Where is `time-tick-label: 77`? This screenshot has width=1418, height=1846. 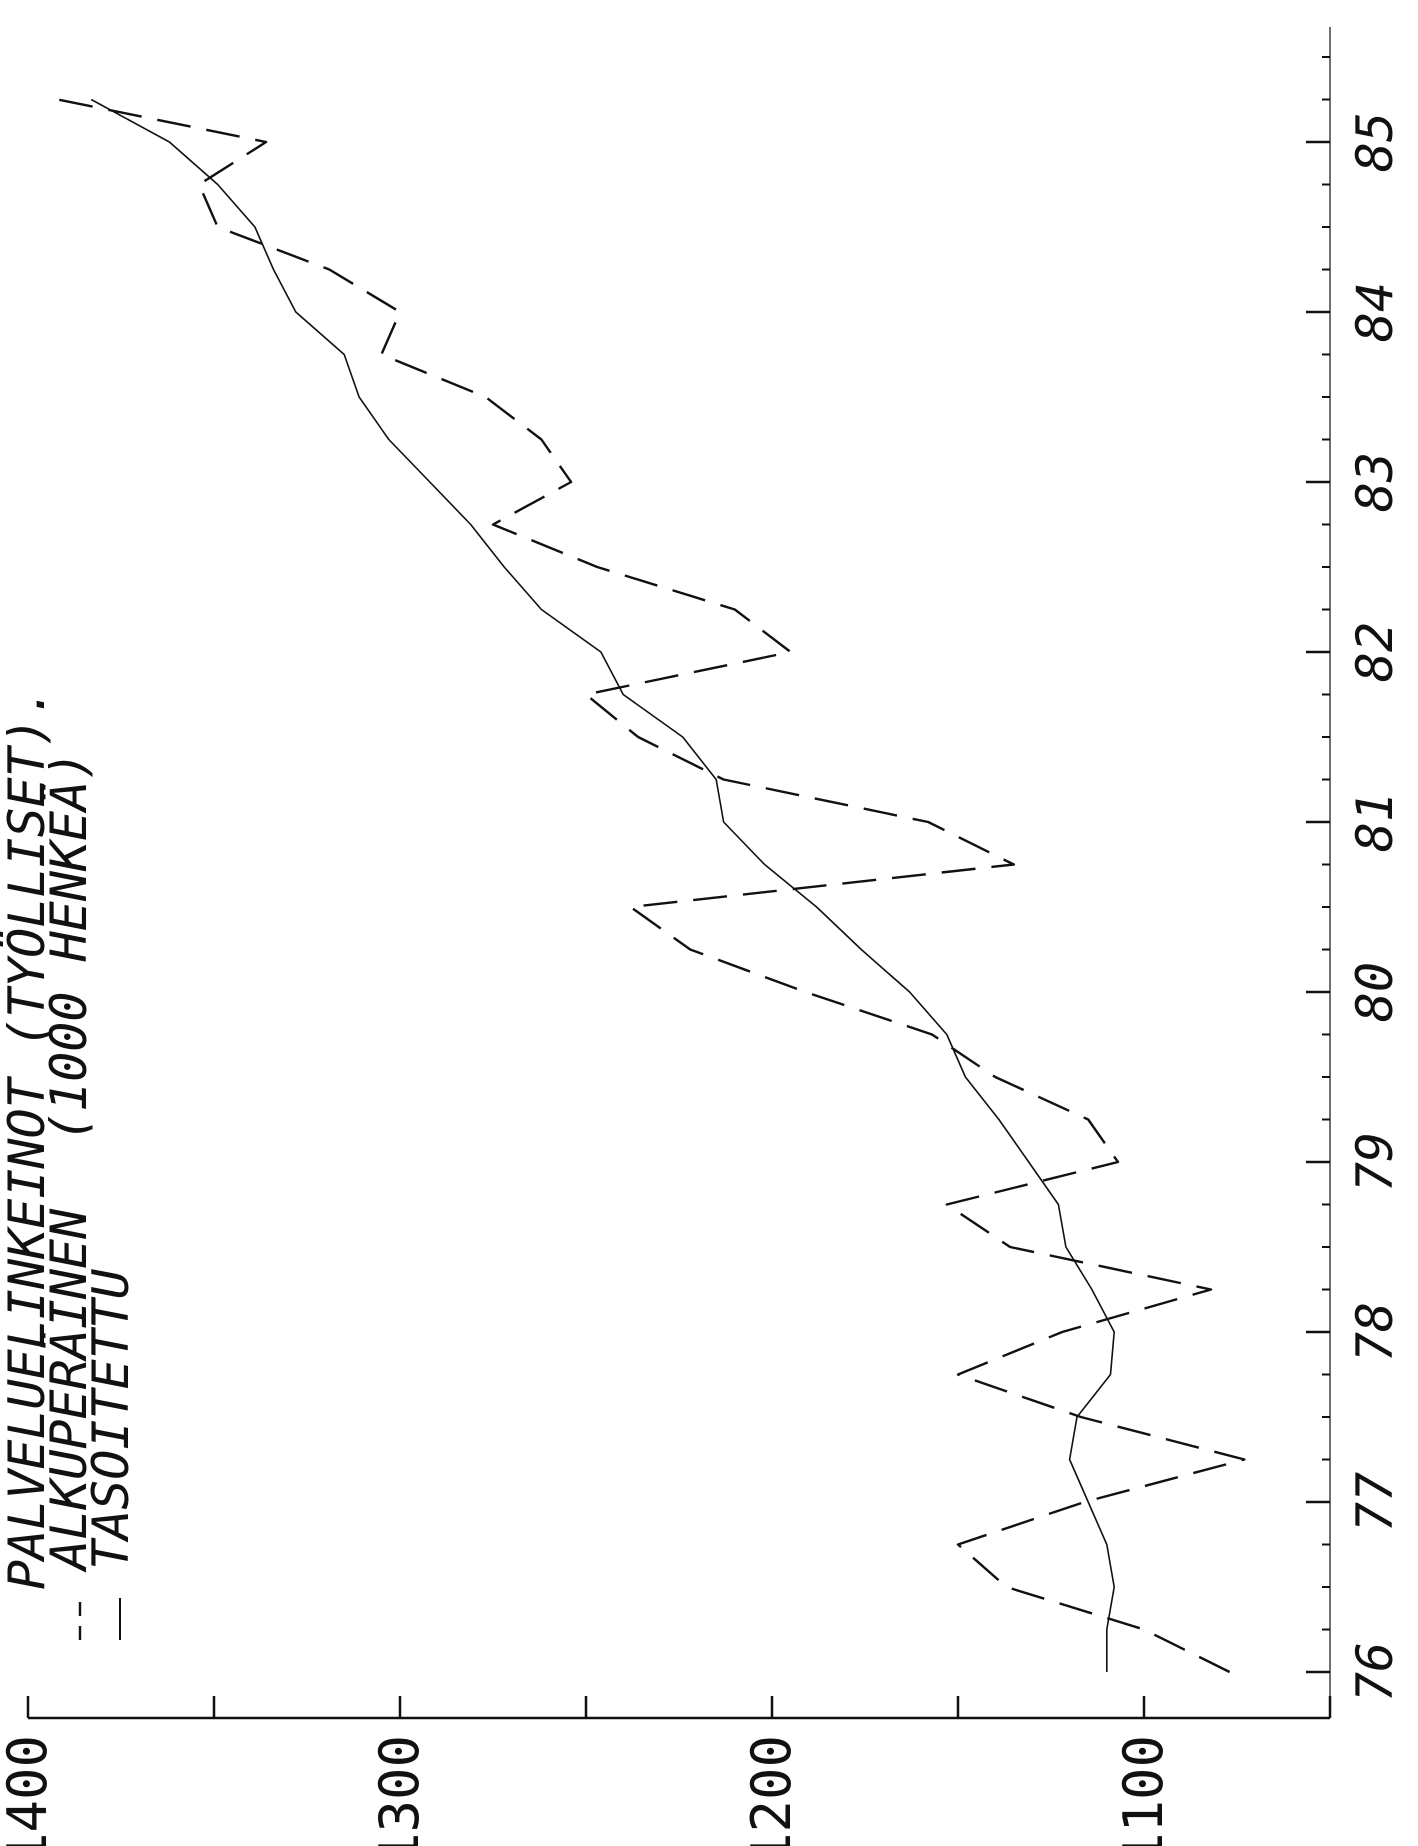 time-tick-label: 77 is located at coordinates (1375, 1502).